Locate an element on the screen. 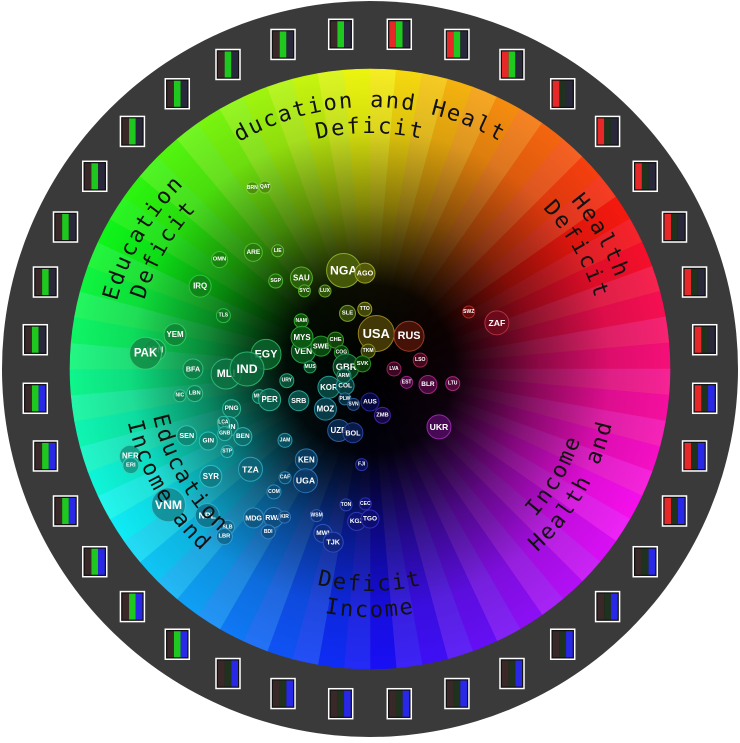 This screenshot has height=743, width=740. bubble-fji: FJI is located at coordinates (362, 465).